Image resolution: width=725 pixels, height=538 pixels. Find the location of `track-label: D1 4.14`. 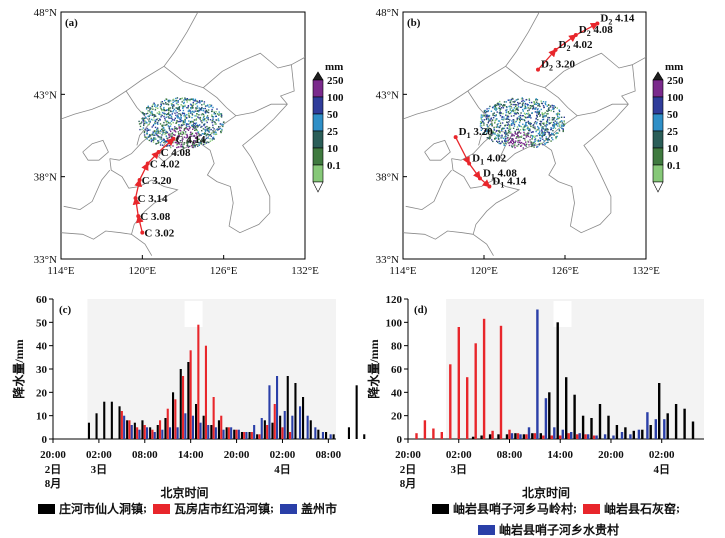

track-label: D1 4.14 is located at coordinates (509, 183).